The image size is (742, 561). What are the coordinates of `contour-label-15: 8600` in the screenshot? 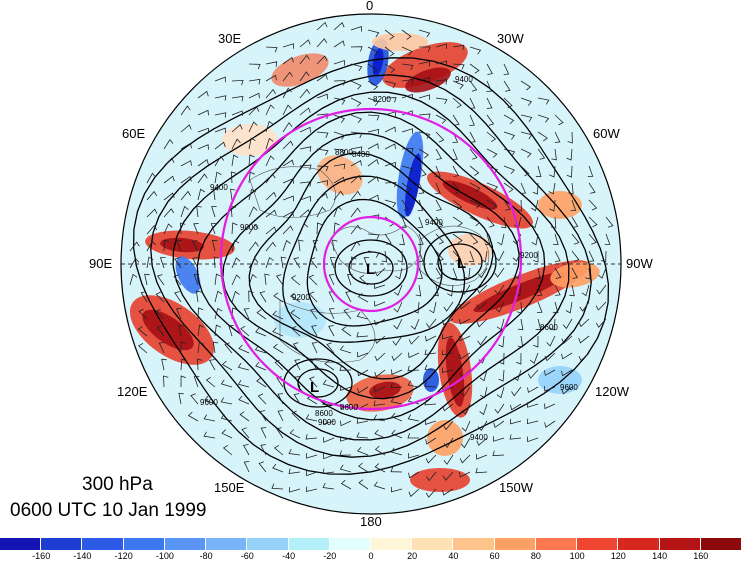 It's located at (349, 407).